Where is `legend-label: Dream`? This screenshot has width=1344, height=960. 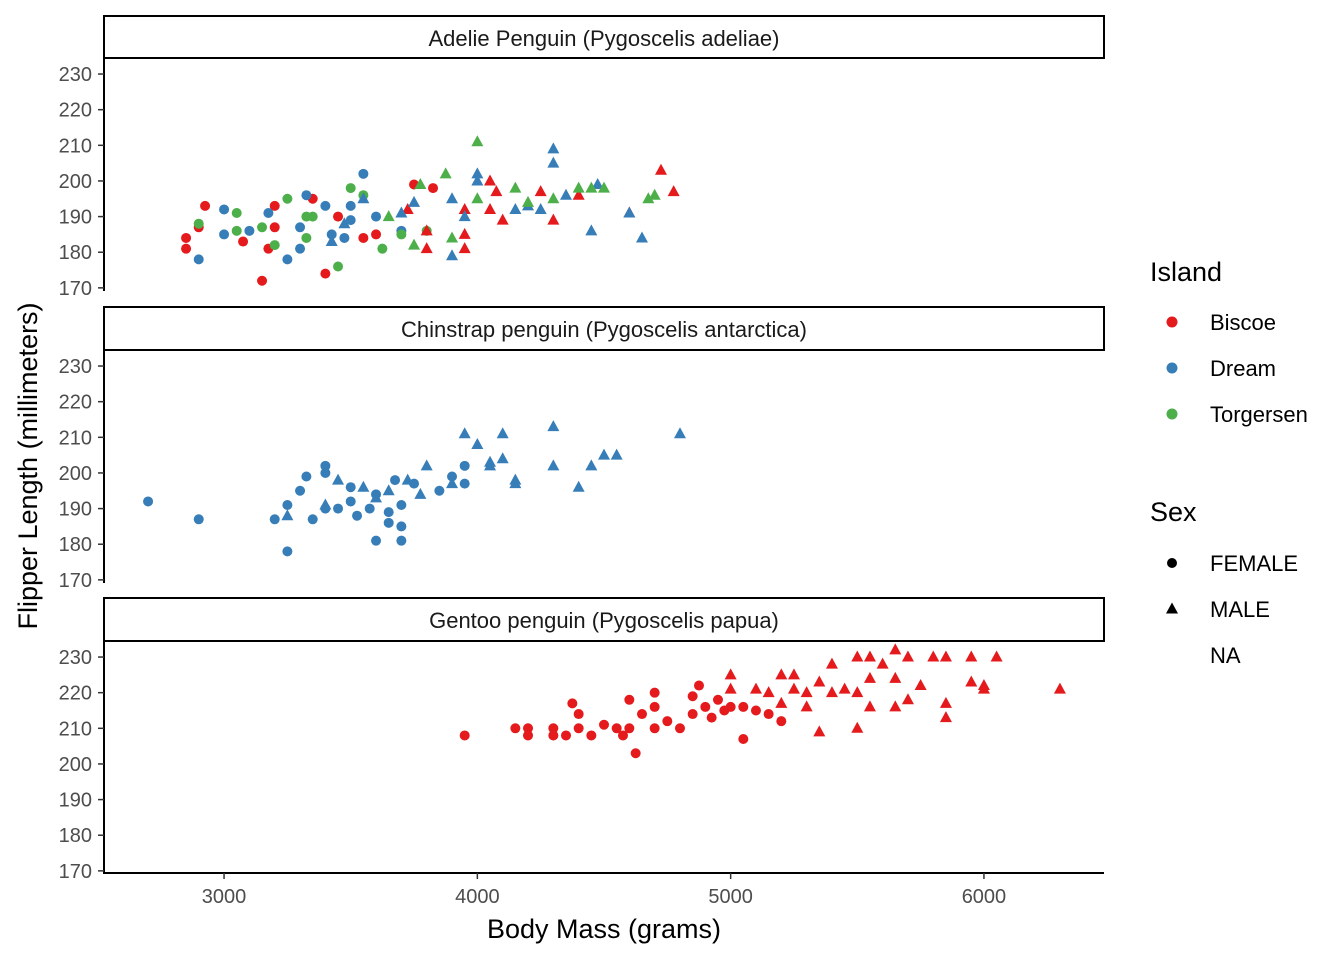
legend-label: Dream is located at coordinates (1243, 368).